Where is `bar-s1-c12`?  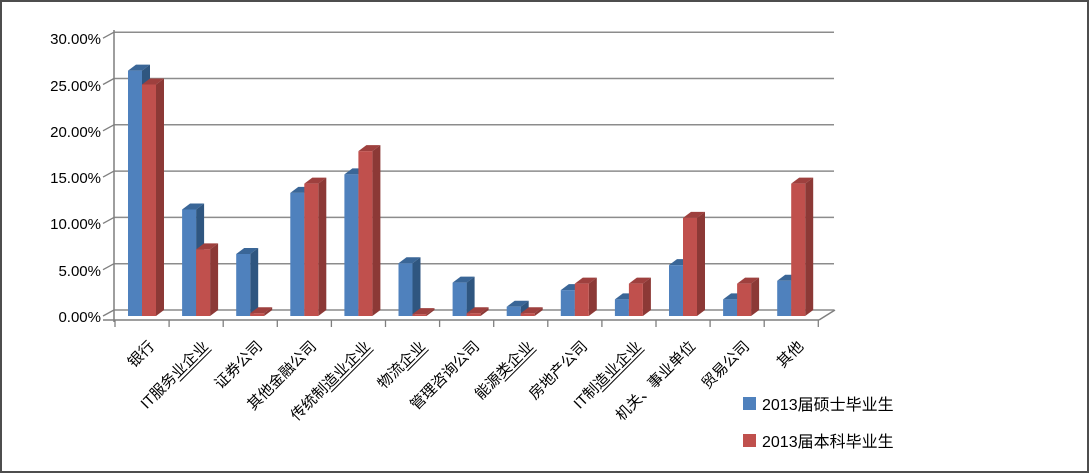
bar-s1-c12 is located at coordinates (798, 249).